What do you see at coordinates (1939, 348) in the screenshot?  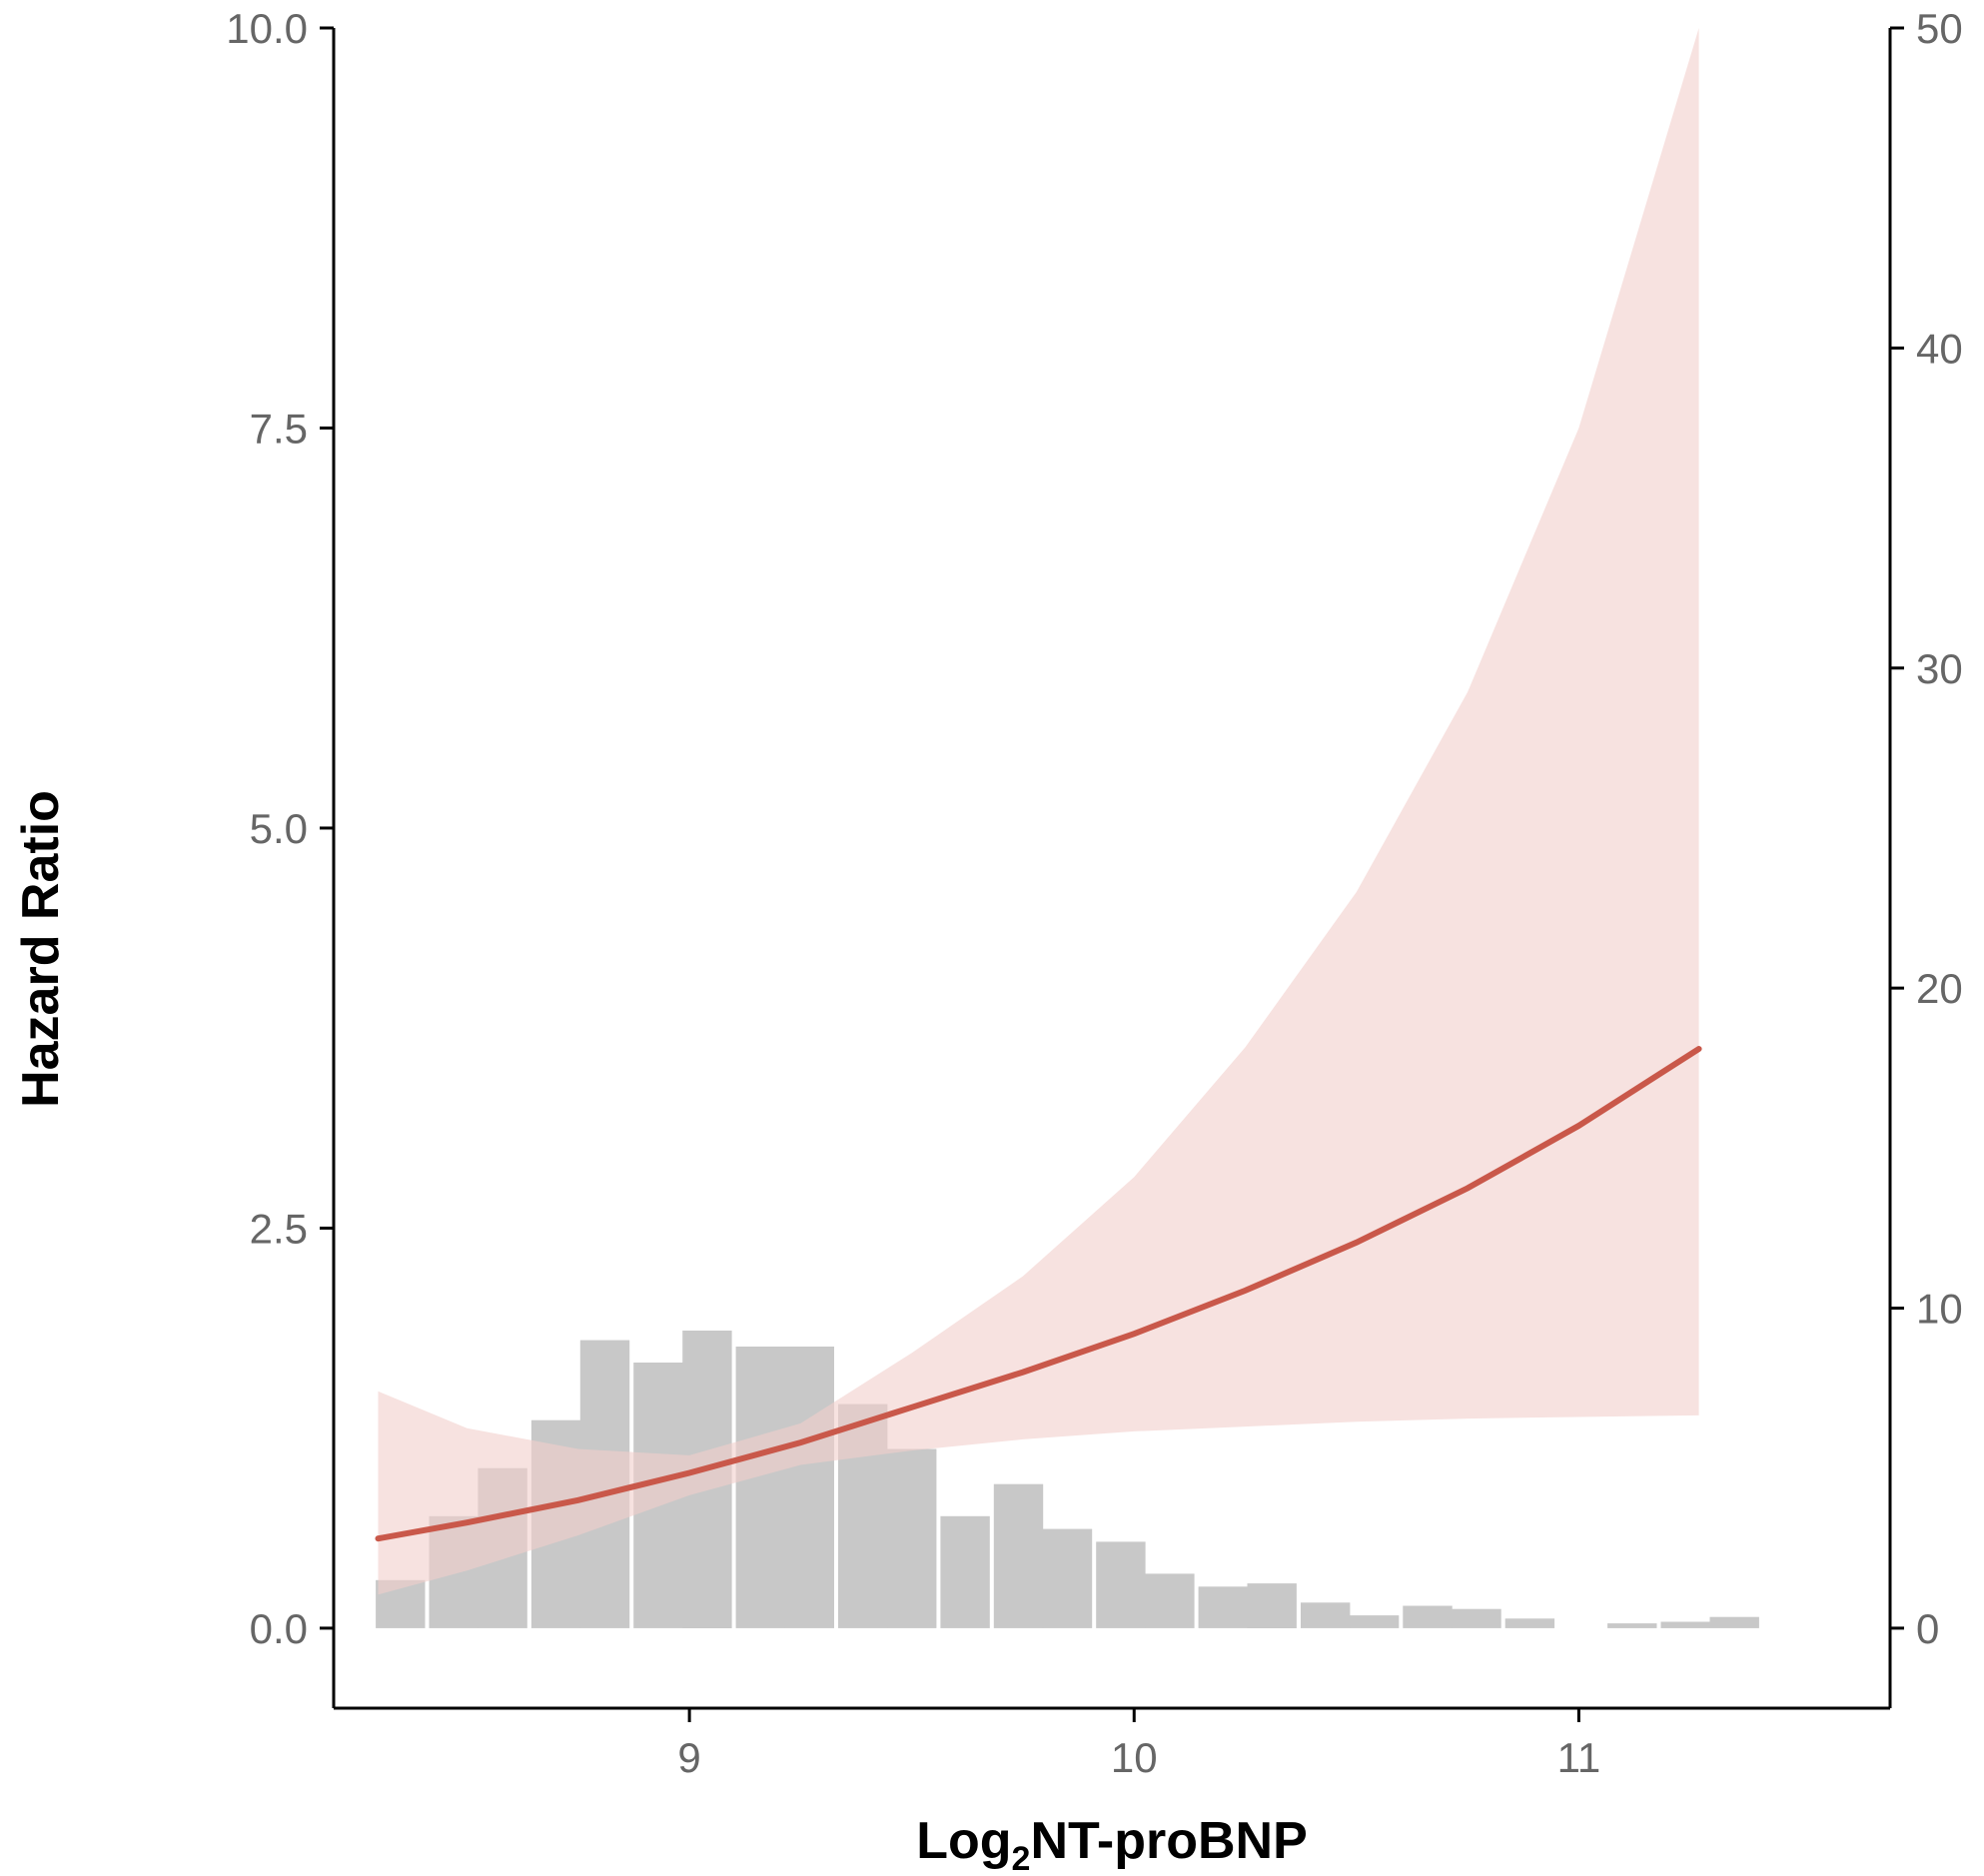 I see `y2-tick-label: 40` at bounding box center [1939, 348].